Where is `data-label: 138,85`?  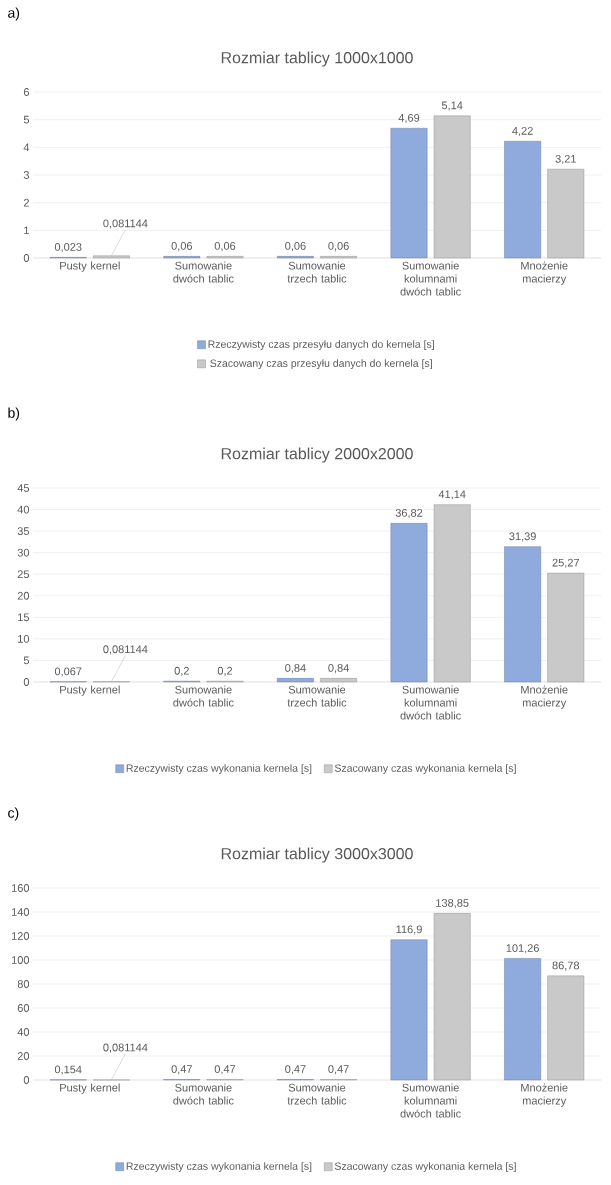
data-label: 138,85 is located at coordinates (452, 904).